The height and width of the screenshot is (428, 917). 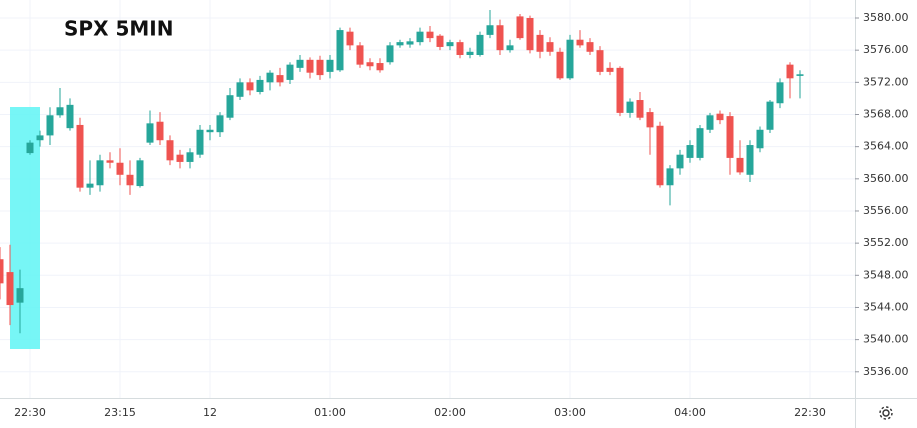 What do you see at coordinates (330, 412) in the screenshot?
I see `x-tick-label: 01:00` at bounding box center [330, 412].